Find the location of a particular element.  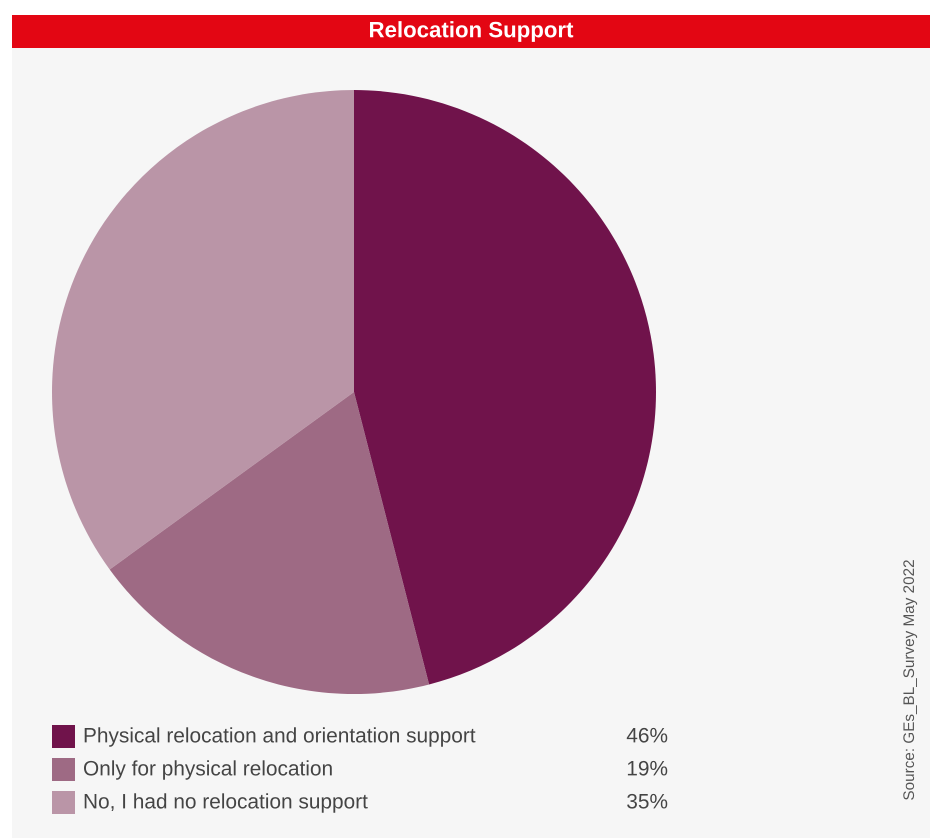

legend-label: Only for physical relocation is located at coordinates (208, 770).